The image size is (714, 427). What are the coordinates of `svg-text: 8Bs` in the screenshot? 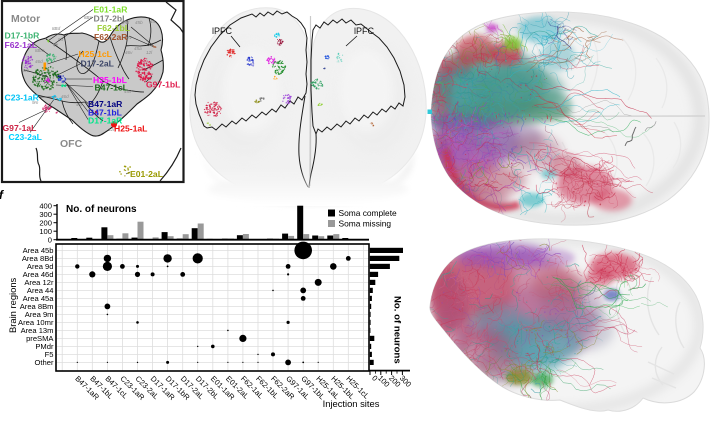 It's located at (88, 17).